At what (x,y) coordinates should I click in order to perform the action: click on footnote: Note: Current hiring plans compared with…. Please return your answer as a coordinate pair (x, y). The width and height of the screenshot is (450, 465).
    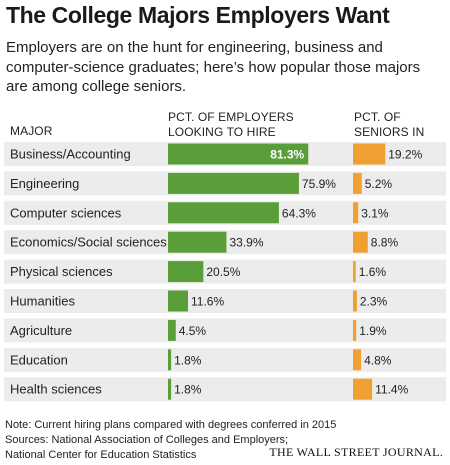
    Looking at the image, I should click on (171, 425).